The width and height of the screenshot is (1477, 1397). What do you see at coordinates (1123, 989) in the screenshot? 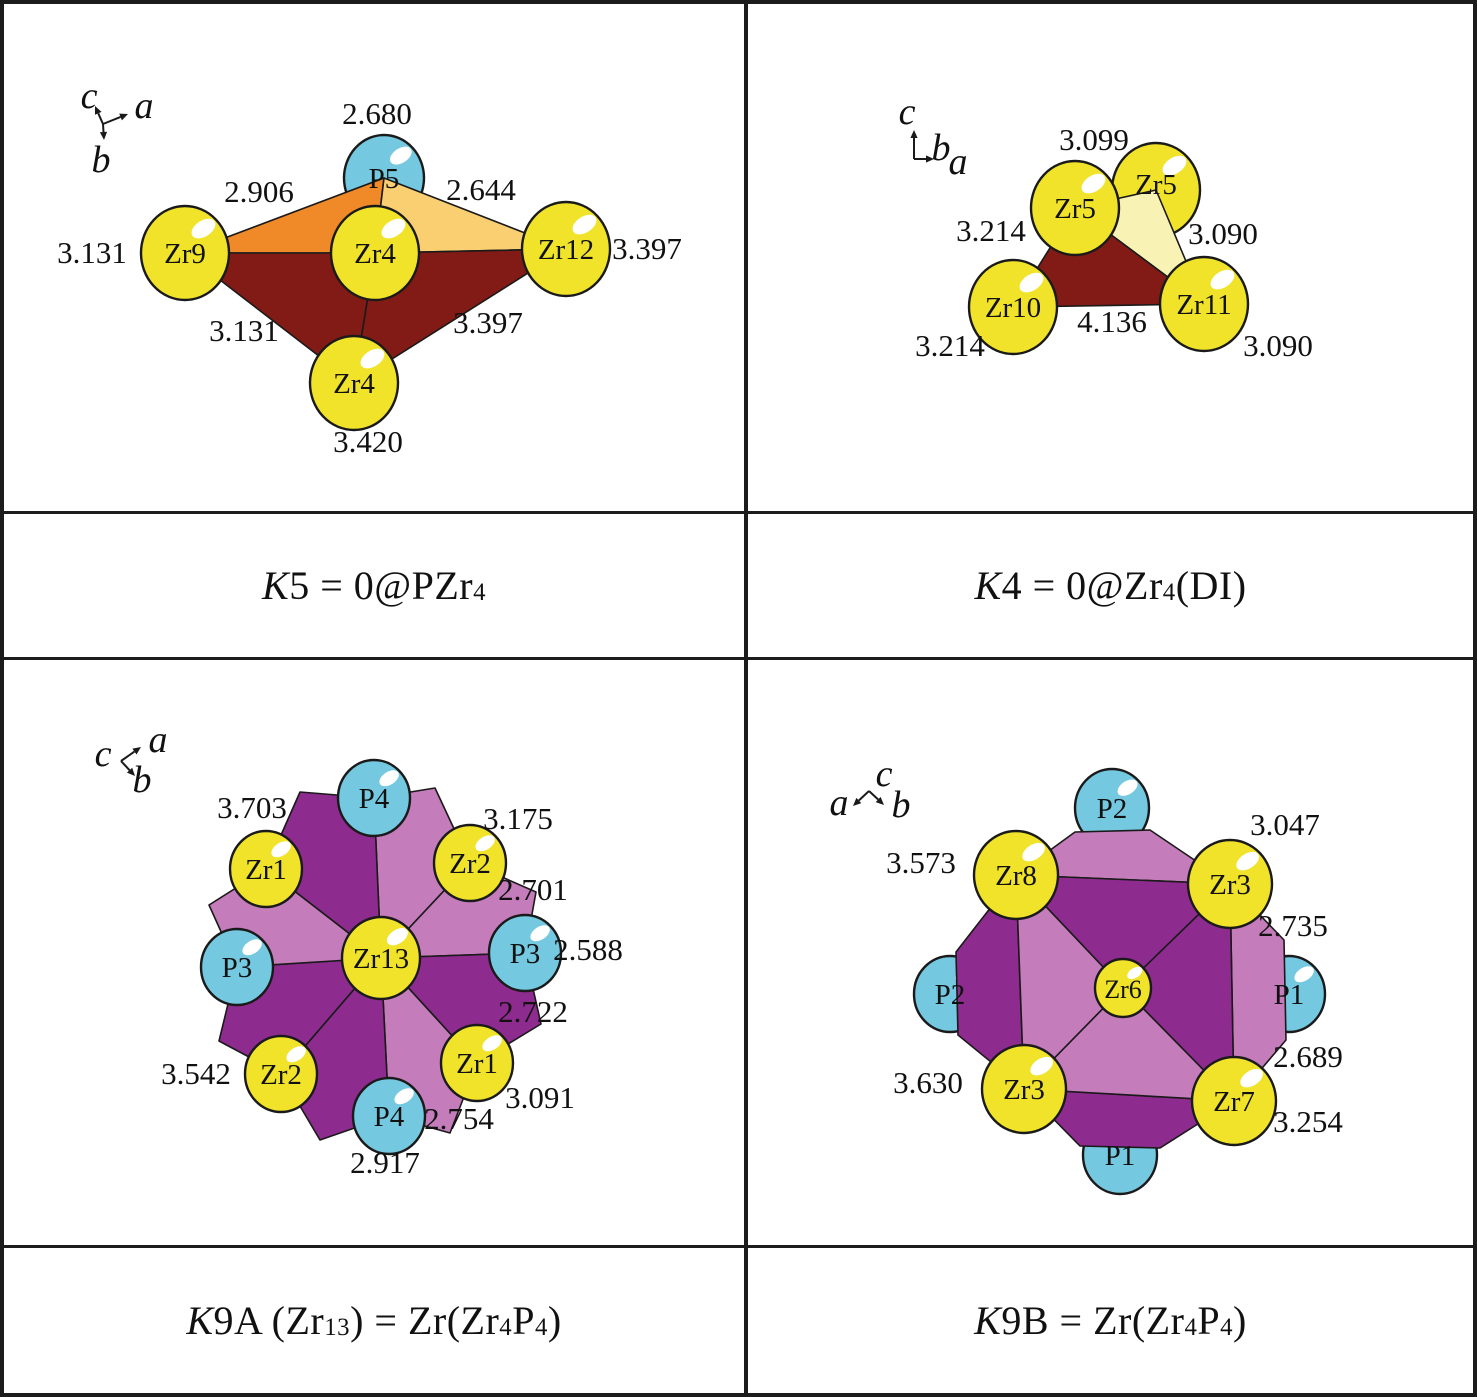
I see `atom-label-zr6: Zr6` at bounding box center [1123, 989].